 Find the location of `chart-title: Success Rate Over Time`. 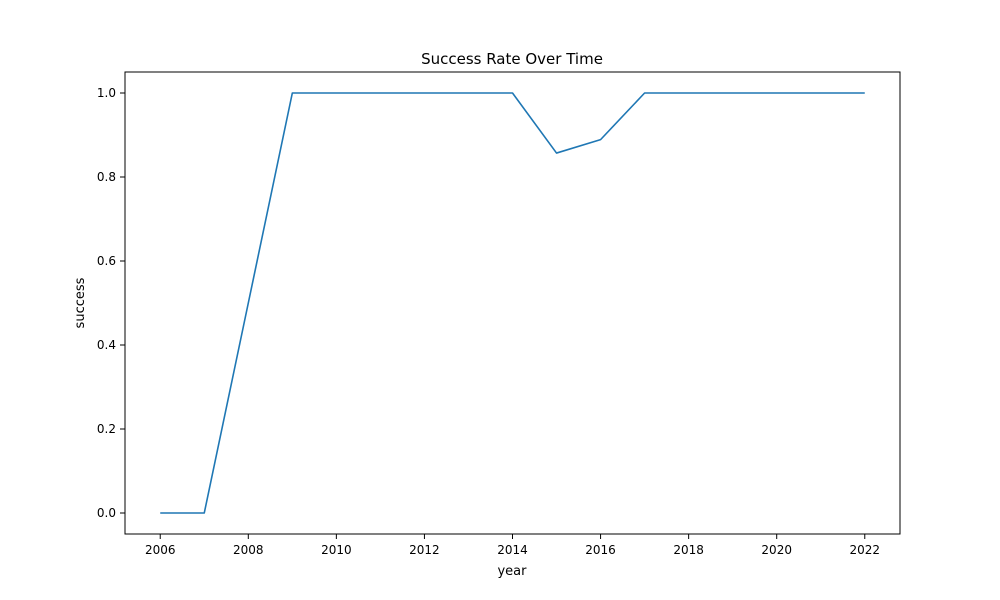

chart-title: Success Rate Over Time is located at coordinates (512, 59).